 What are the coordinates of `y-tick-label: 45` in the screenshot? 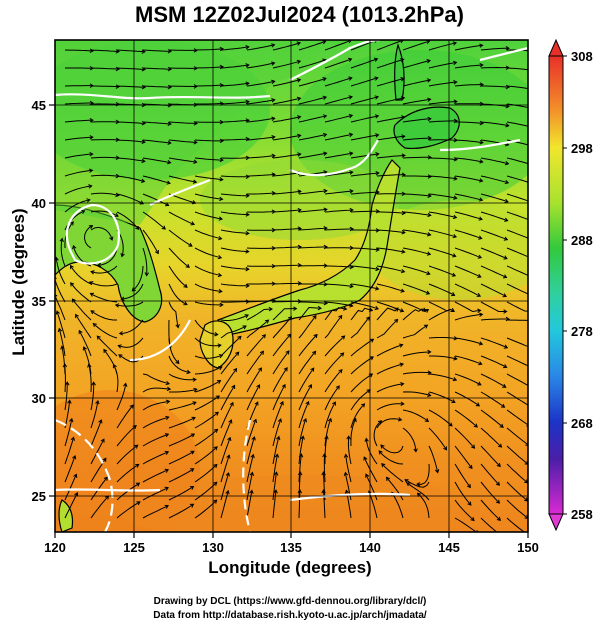 It's located at (39, 105).